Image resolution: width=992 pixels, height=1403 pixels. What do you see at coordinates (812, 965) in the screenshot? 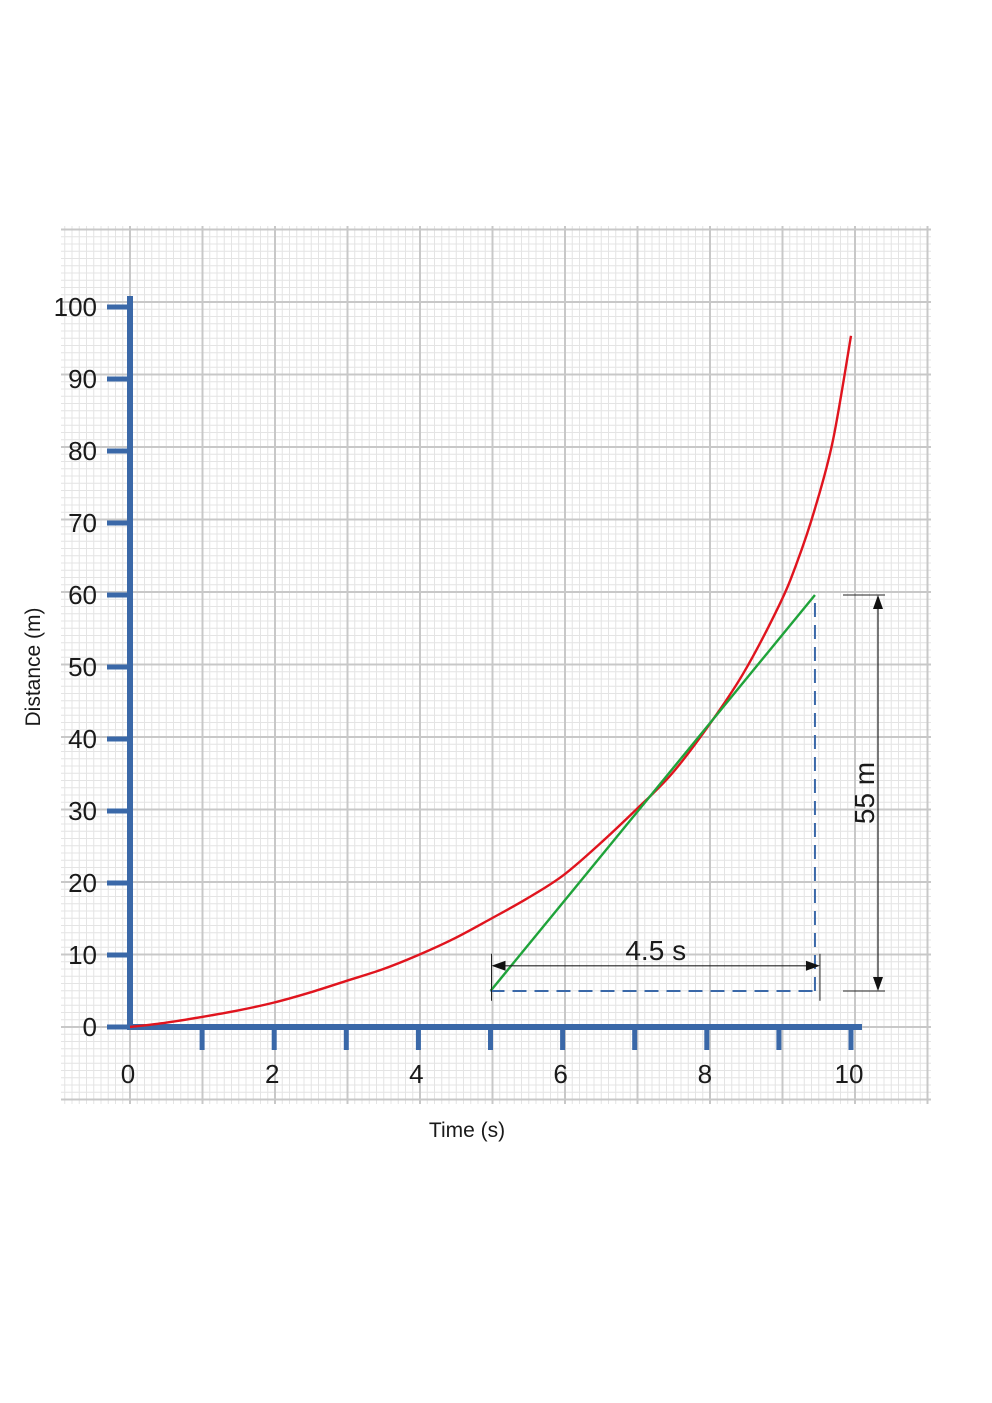
I see `time-arrowhead-right` at bounding box center [812, 965].